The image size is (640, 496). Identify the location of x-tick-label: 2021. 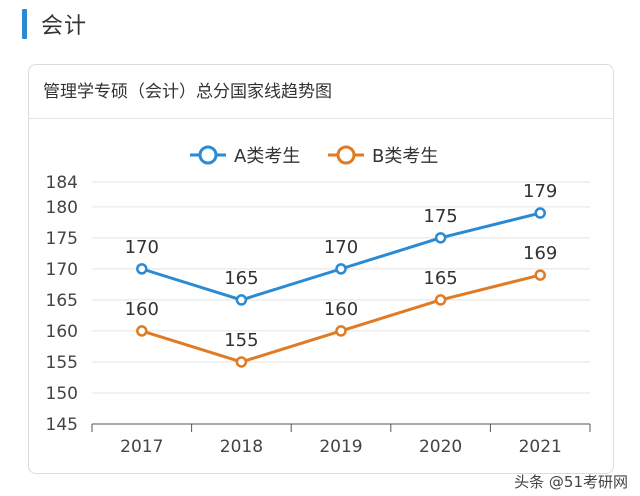
(540, 447).